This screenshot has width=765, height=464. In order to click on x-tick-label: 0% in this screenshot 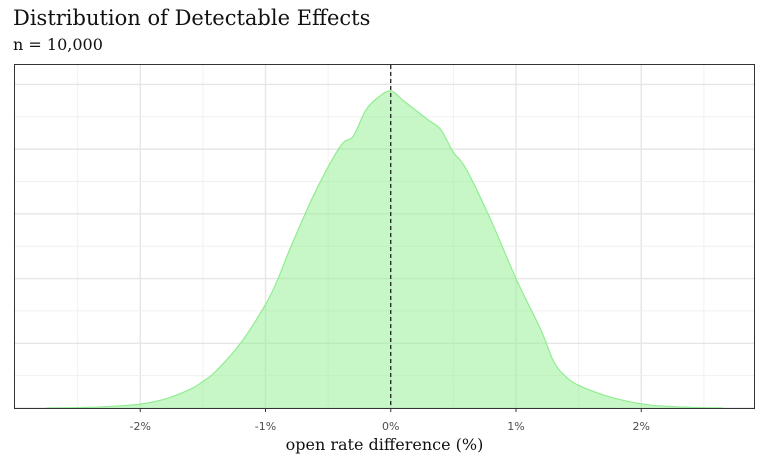, I will do `click(390, 426)`.